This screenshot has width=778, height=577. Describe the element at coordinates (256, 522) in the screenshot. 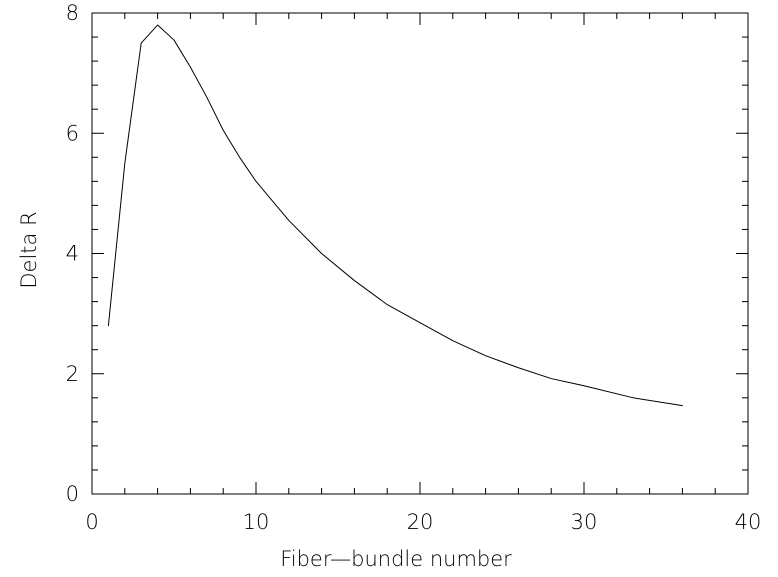

I see `x-tick-label: 10` at that location.